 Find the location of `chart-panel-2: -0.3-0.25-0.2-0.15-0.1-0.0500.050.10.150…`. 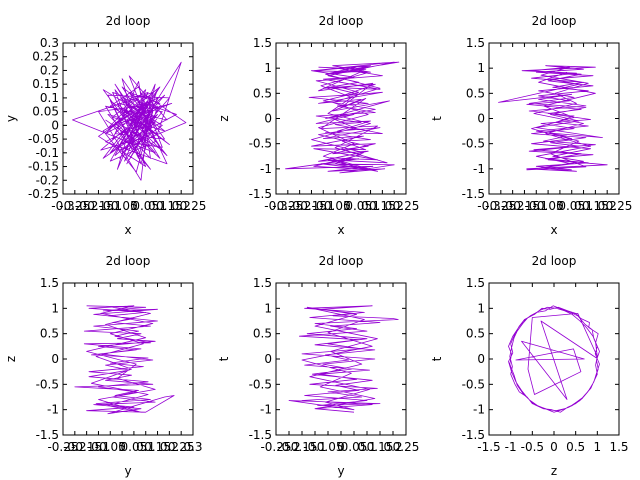

chart-panel-2: -0.3-0.25-0.2-0.15-0.1-0.0500.050.10.150… is located at coordinates (318, 125).